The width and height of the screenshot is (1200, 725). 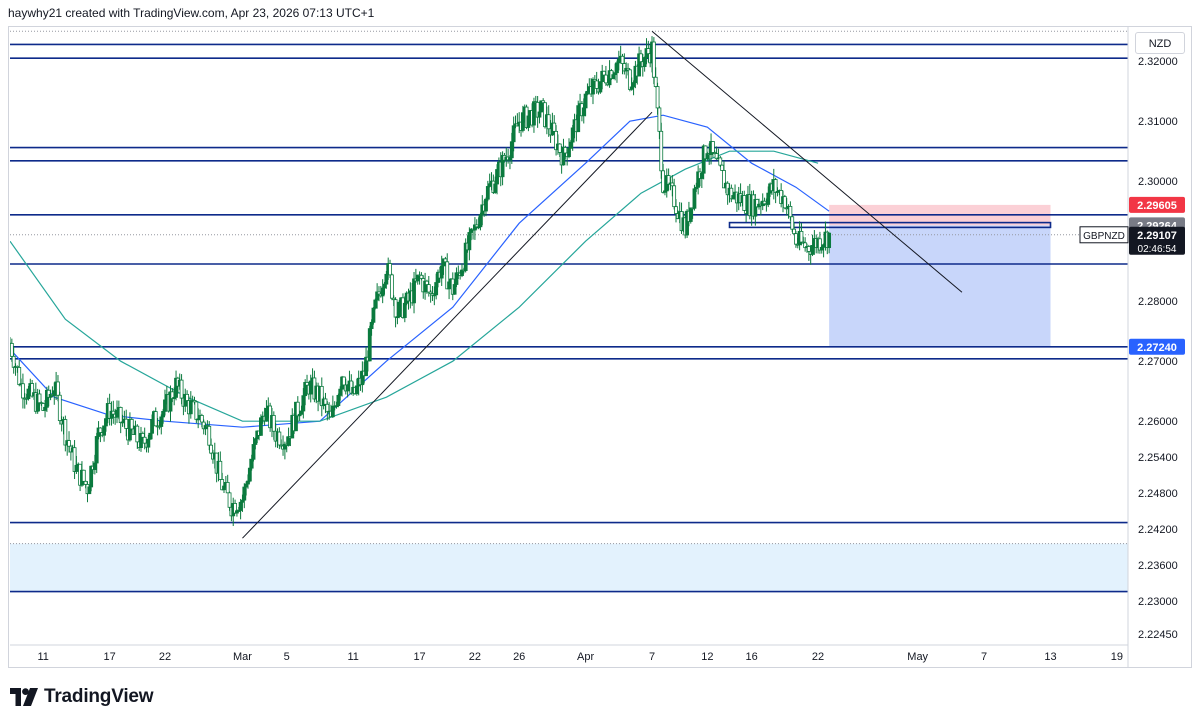 I want to click on price-tick-label: 2.28000, so click(x=1158, y=302).